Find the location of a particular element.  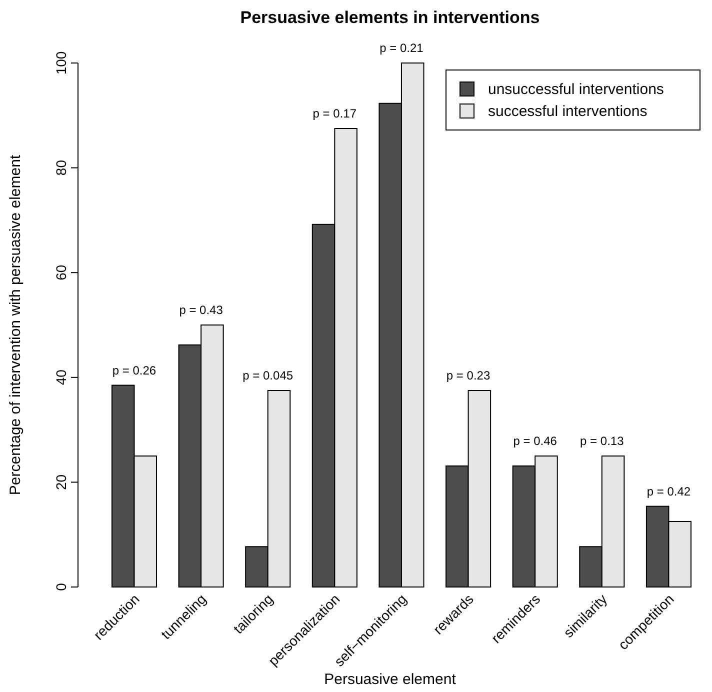

y-tick-label: 60 is located at coordinates (61, 272).